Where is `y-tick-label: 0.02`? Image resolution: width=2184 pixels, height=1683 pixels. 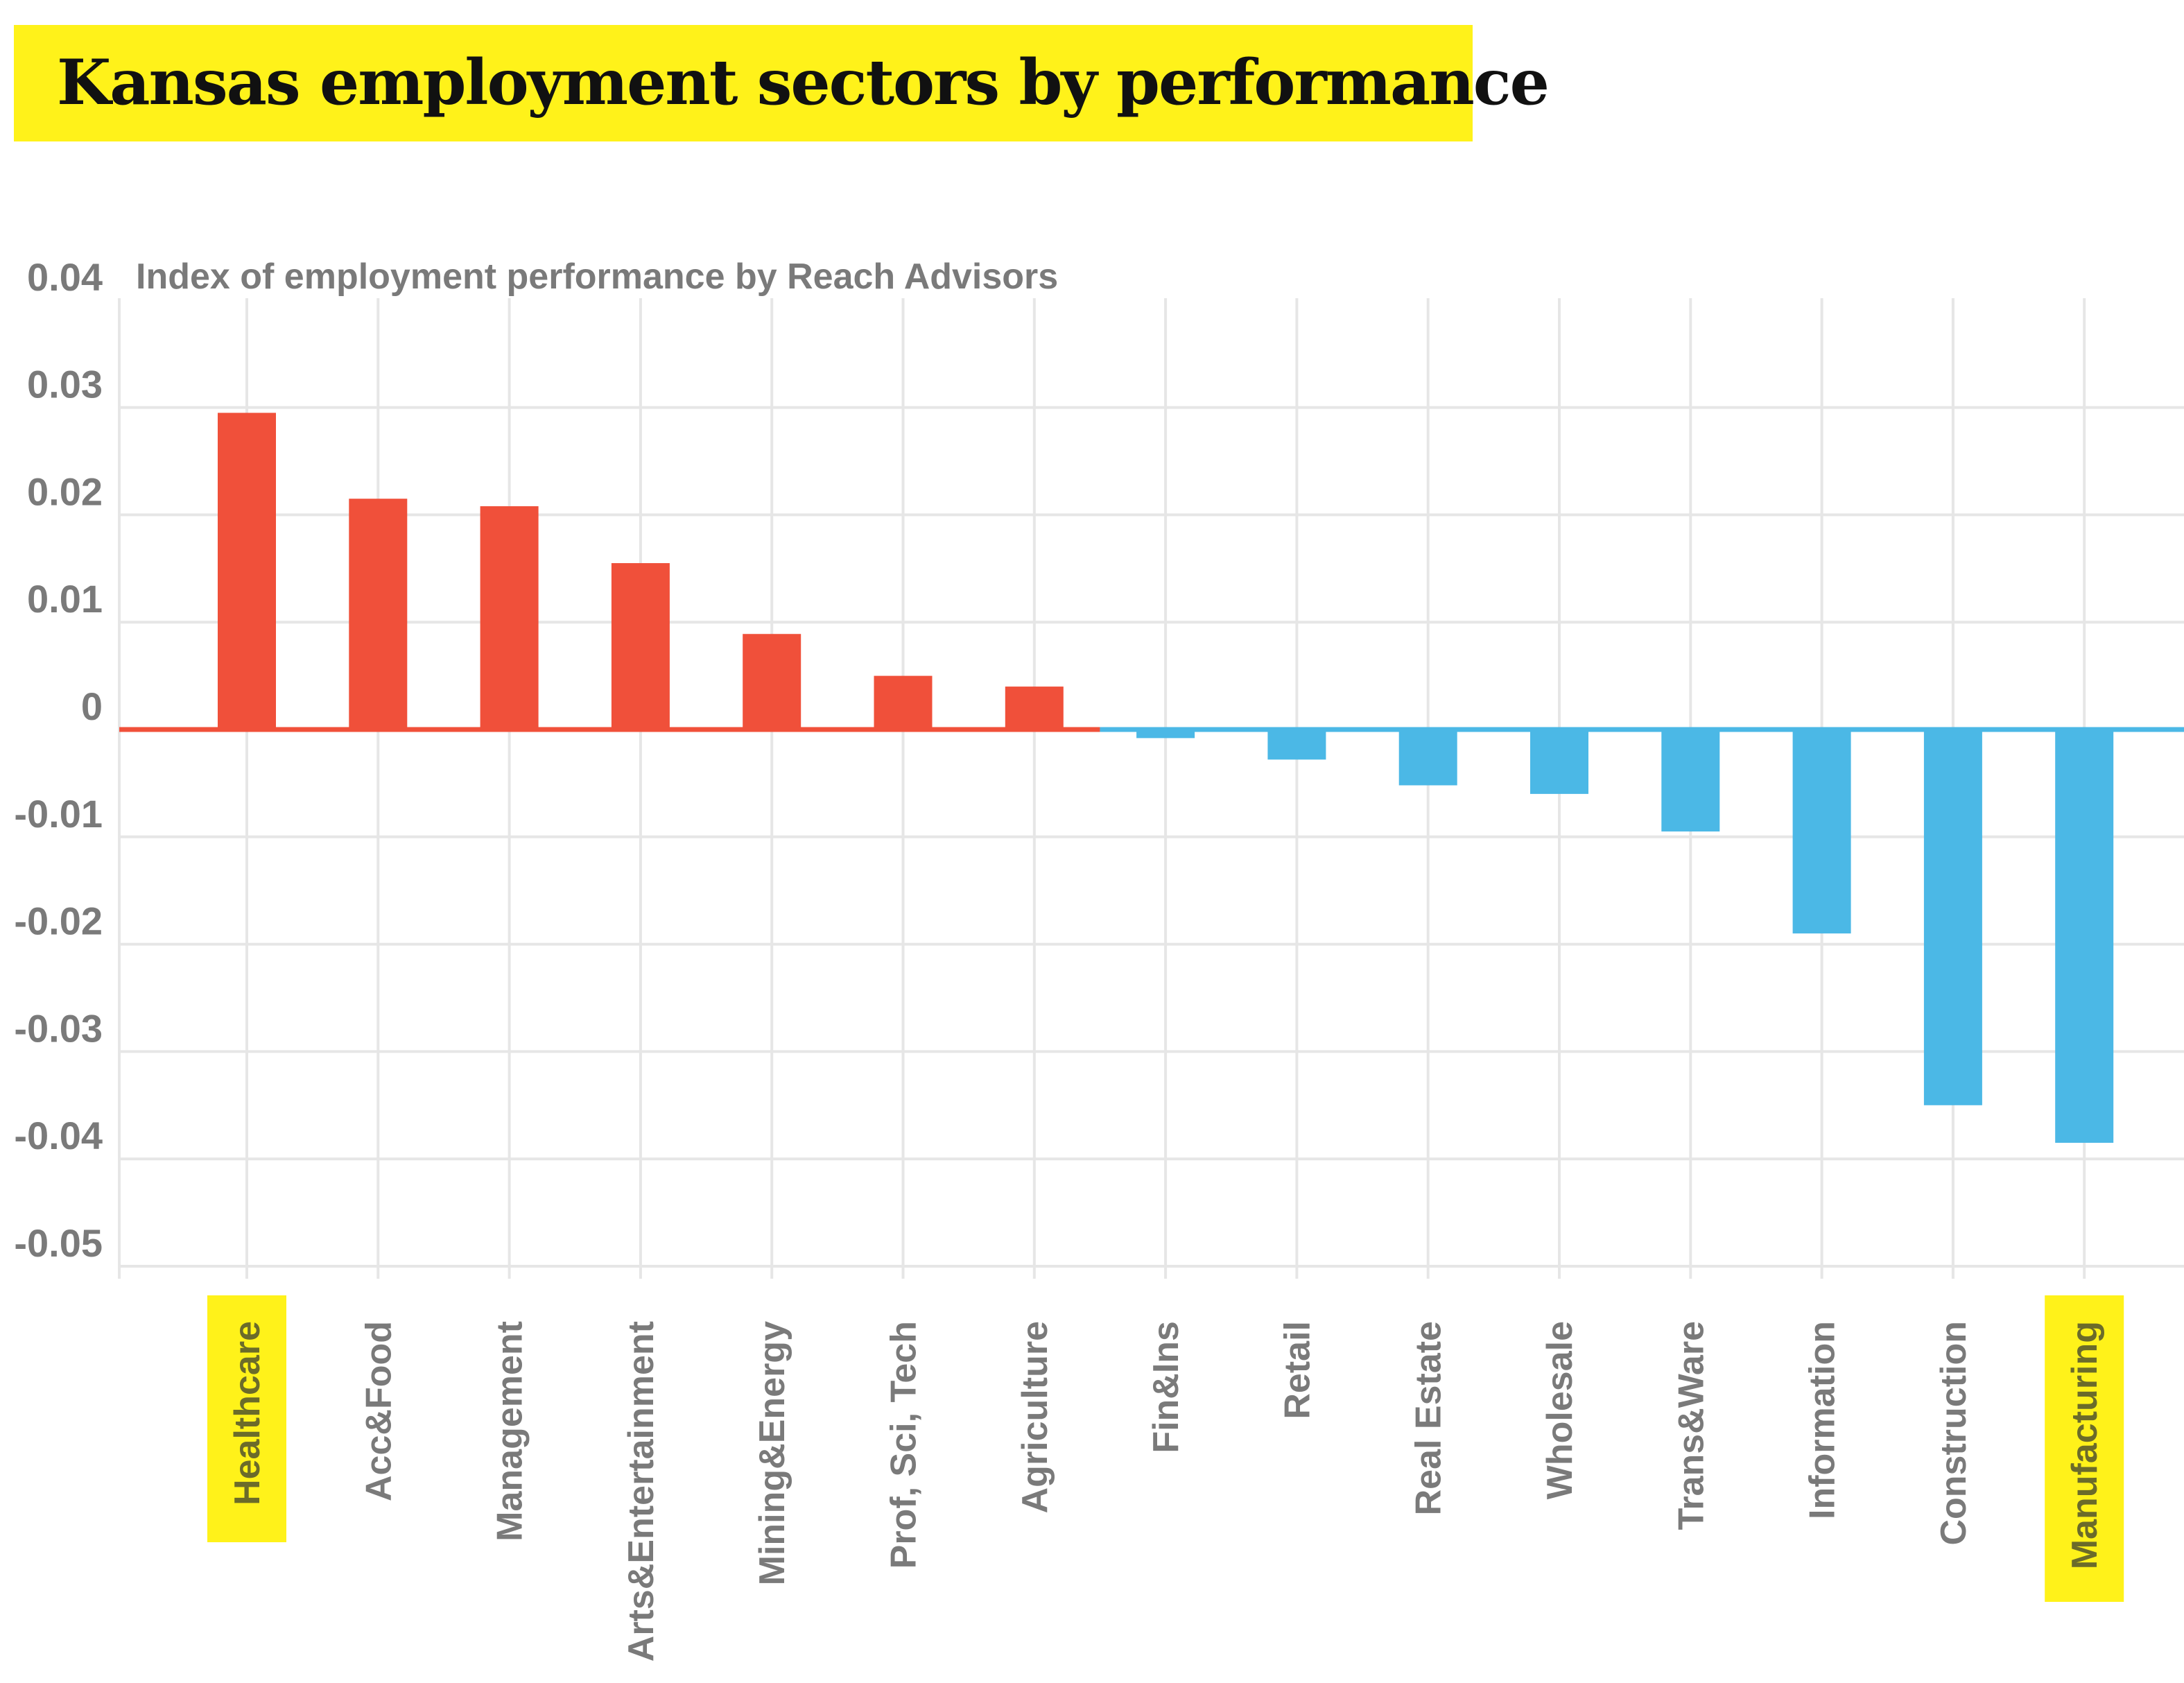
y-tick-label: 0.02 is located at coordinates (65, 491).